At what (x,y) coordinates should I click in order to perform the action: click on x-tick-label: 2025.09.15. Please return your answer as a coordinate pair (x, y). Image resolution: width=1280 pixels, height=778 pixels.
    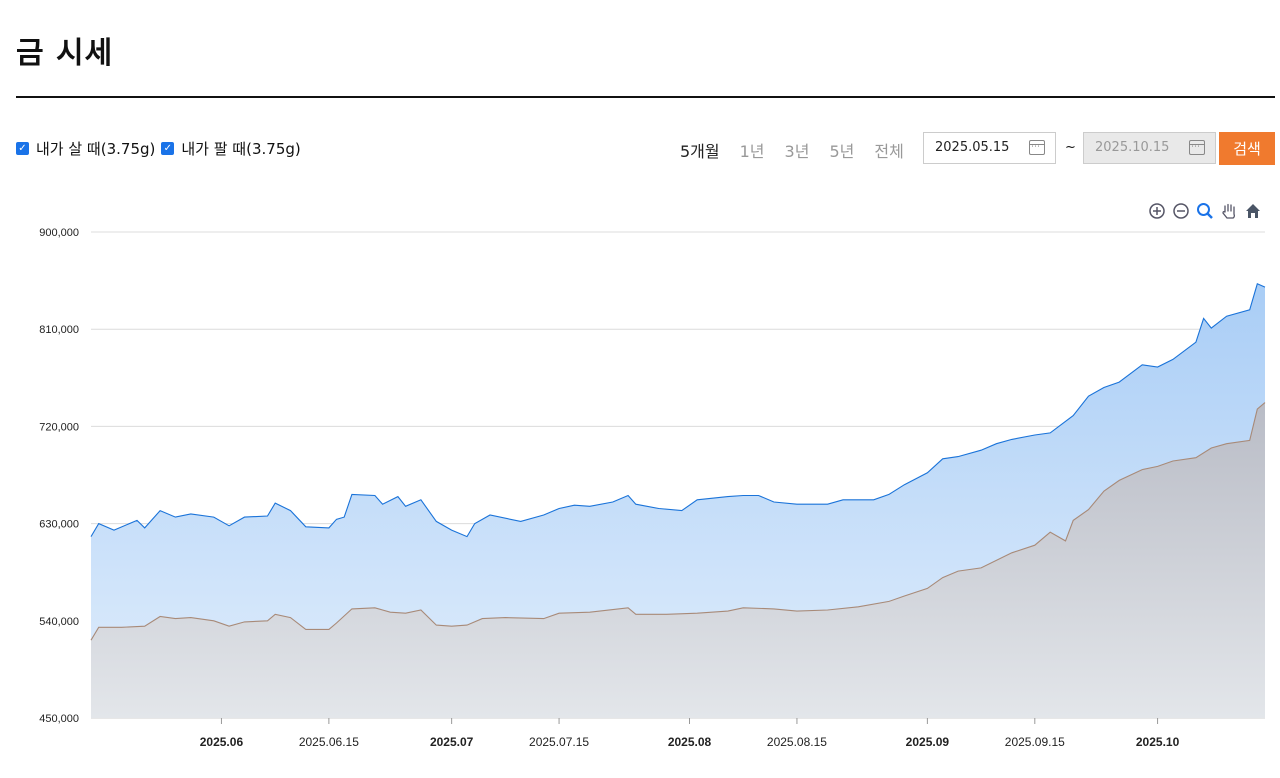
    Looking at the image, I should click on (1035, 742).